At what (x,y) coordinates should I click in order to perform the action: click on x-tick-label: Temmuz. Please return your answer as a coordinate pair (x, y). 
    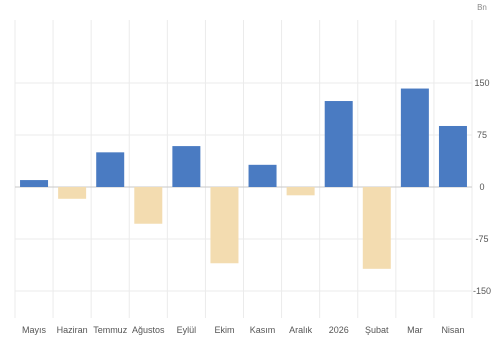
    Looking at the image, I should click on (110, 330).